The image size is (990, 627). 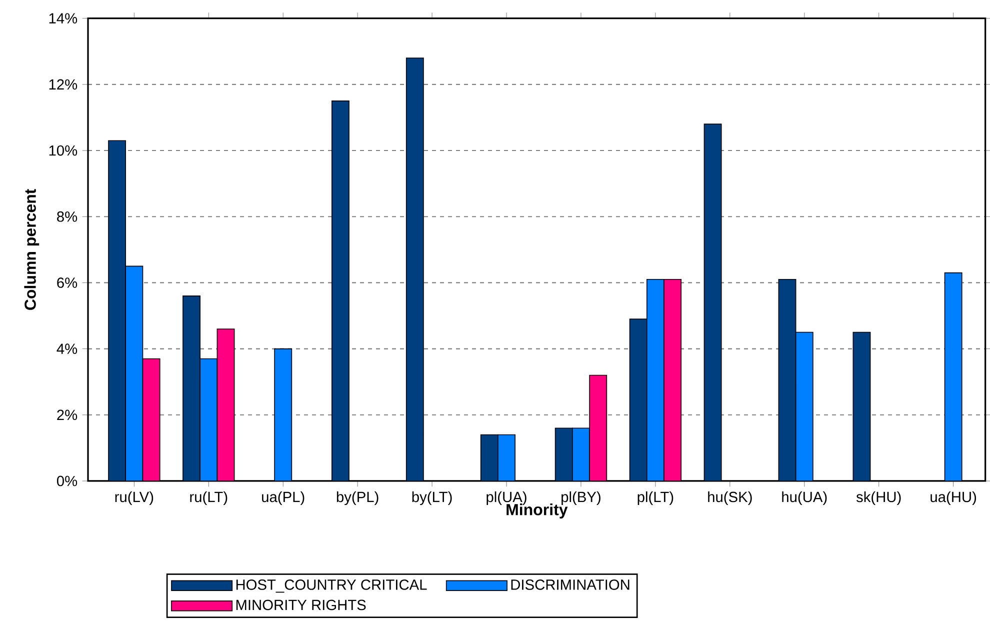 What do you see at coordinates (581, 498) in the screenshot?
I see `x-tick-label: pl(BY)` at bounding box center [581, 498].